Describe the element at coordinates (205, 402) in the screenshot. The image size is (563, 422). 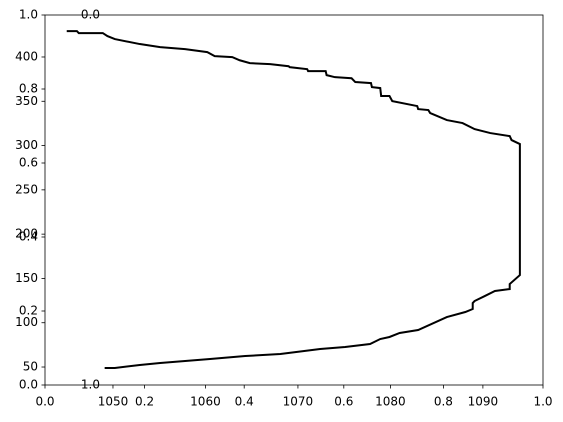
I see `x-tick-label: 1060` at that location.